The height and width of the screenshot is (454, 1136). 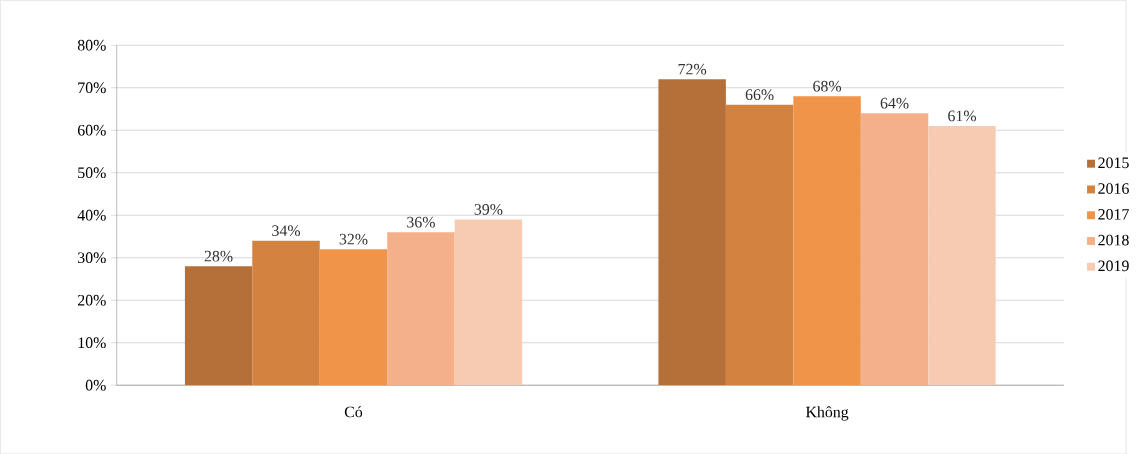 What do you see at coordinates (827, 413) in the screenshot?
I see `x-tick-label: Không` at bounding box center [827, 413].